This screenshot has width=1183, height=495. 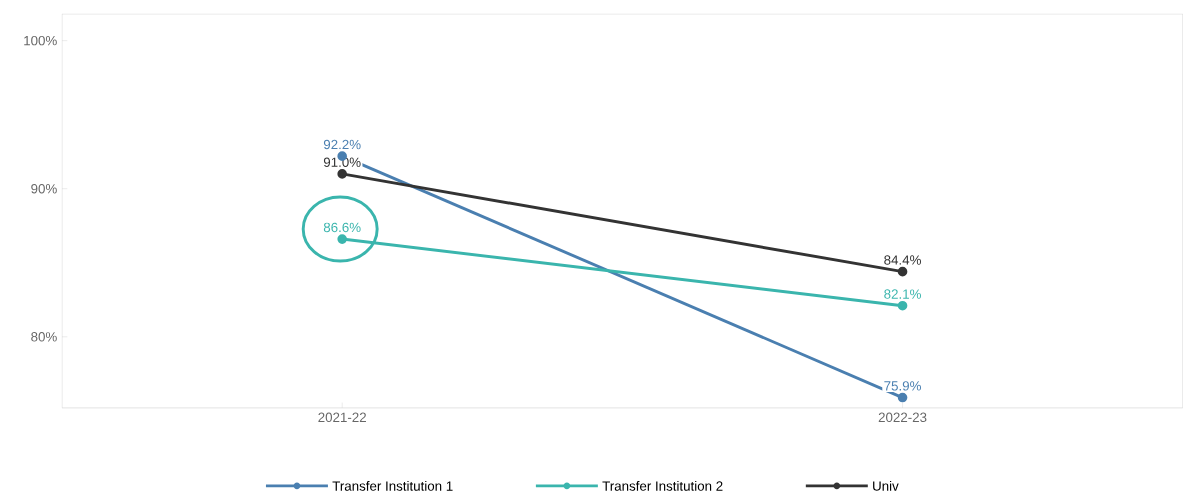 What do you see at coordinates (662, 486) in the screenshot?
I see `legend-label: Transfer Institution 2` at bounding box center [662, 486].